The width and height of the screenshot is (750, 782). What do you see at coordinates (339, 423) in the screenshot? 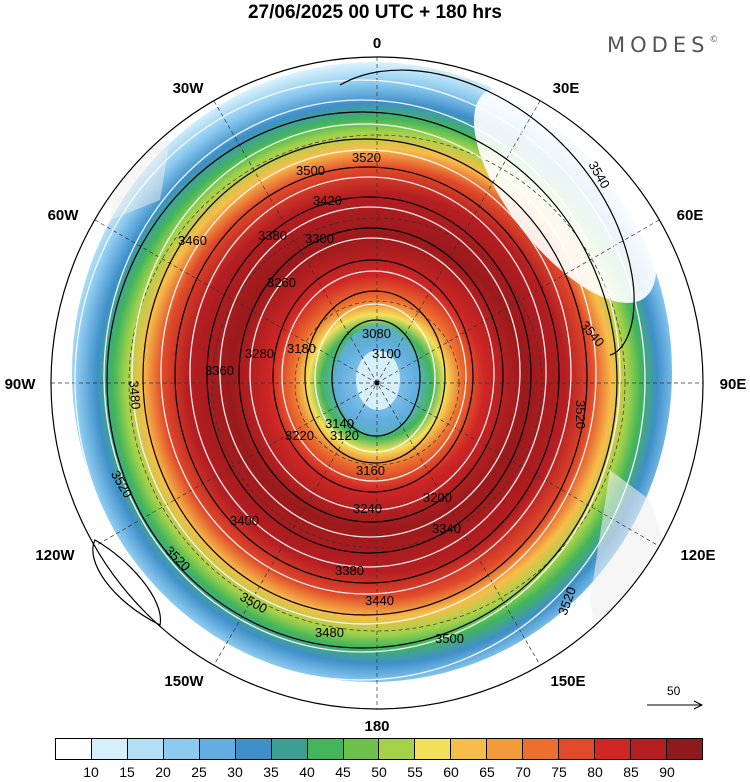
I see `contour-label: 3140` at bounding box center [339, 423].